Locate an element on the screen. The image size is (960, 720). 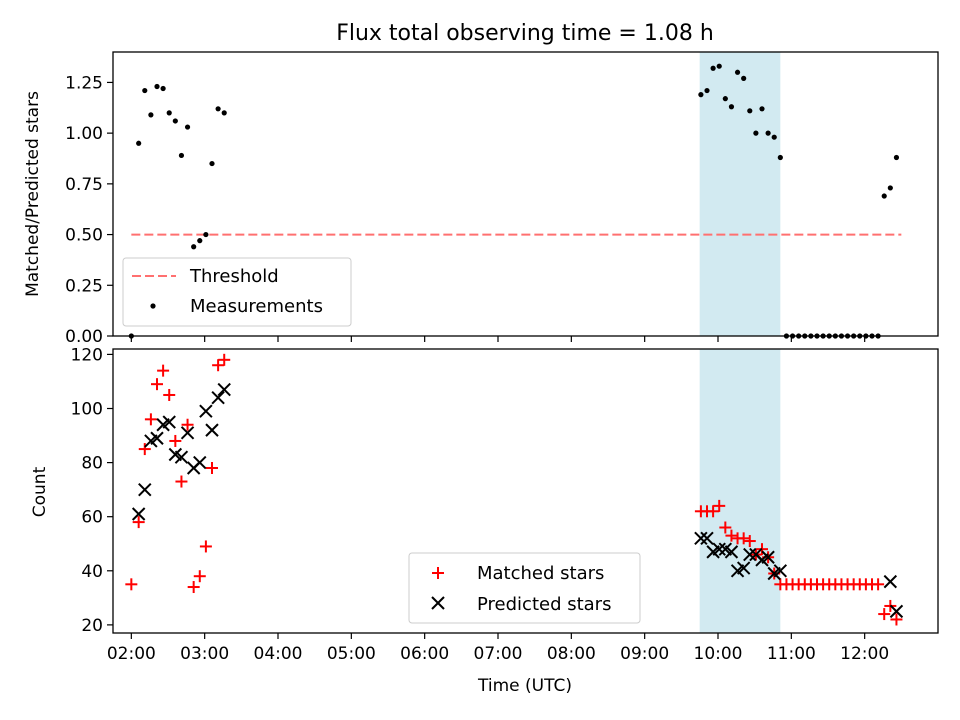
x-tick-label: 11:00 is located at coordinates (791, 654).